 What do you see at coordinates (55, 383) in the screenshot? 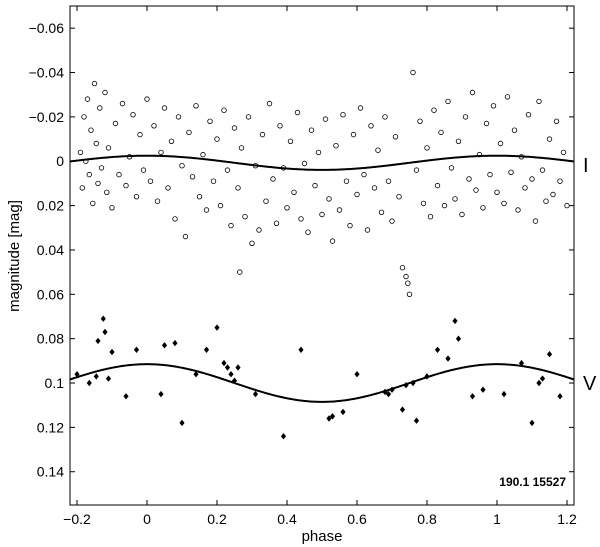
I see `y-tick-label: 0.1` at bounding box center [55, 383].